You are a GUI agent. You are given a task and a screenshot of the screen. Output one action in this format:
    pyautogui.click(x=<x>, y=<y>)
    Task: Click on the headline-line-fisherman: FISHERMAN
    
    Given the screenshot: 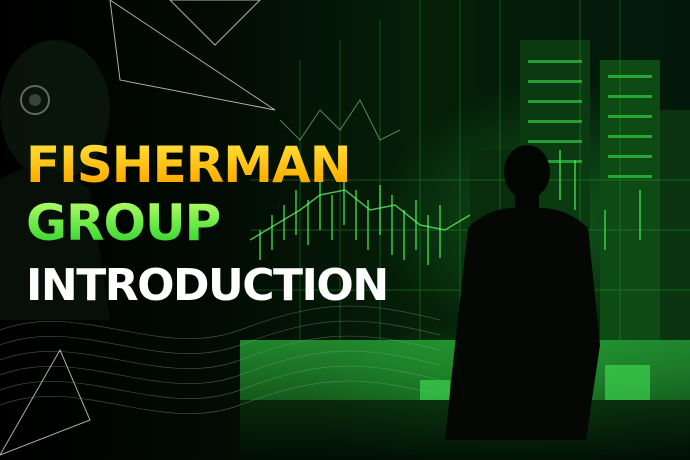 What is the action you would take?
    pyautogui.click(x=207, y=168)
    